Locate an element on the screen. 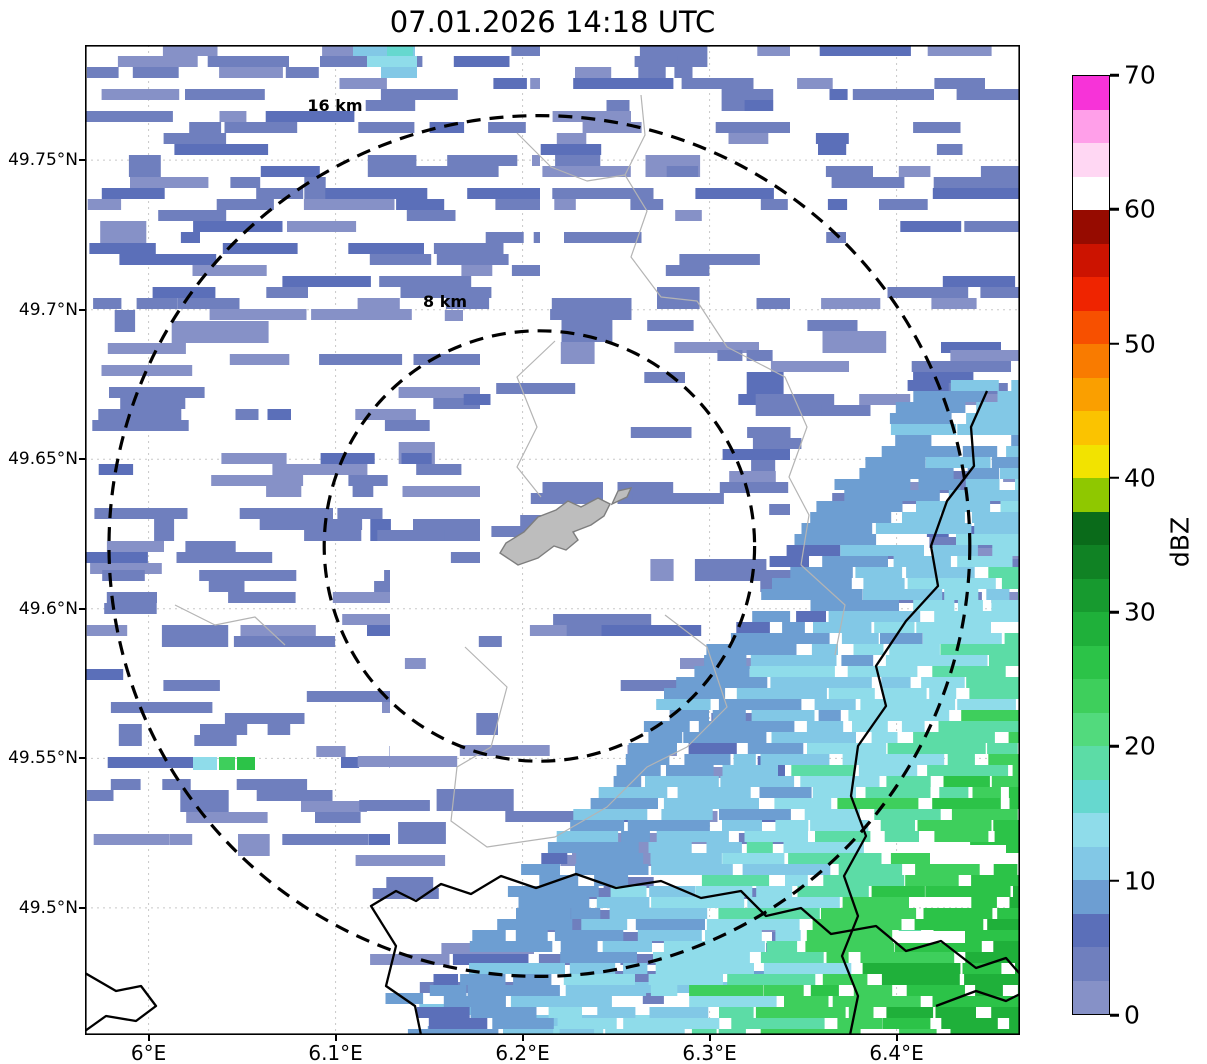 The width and height of the screenshot is (1207, 1064). y-tick-label: 49.75°N is located at coordinates (43, 160).